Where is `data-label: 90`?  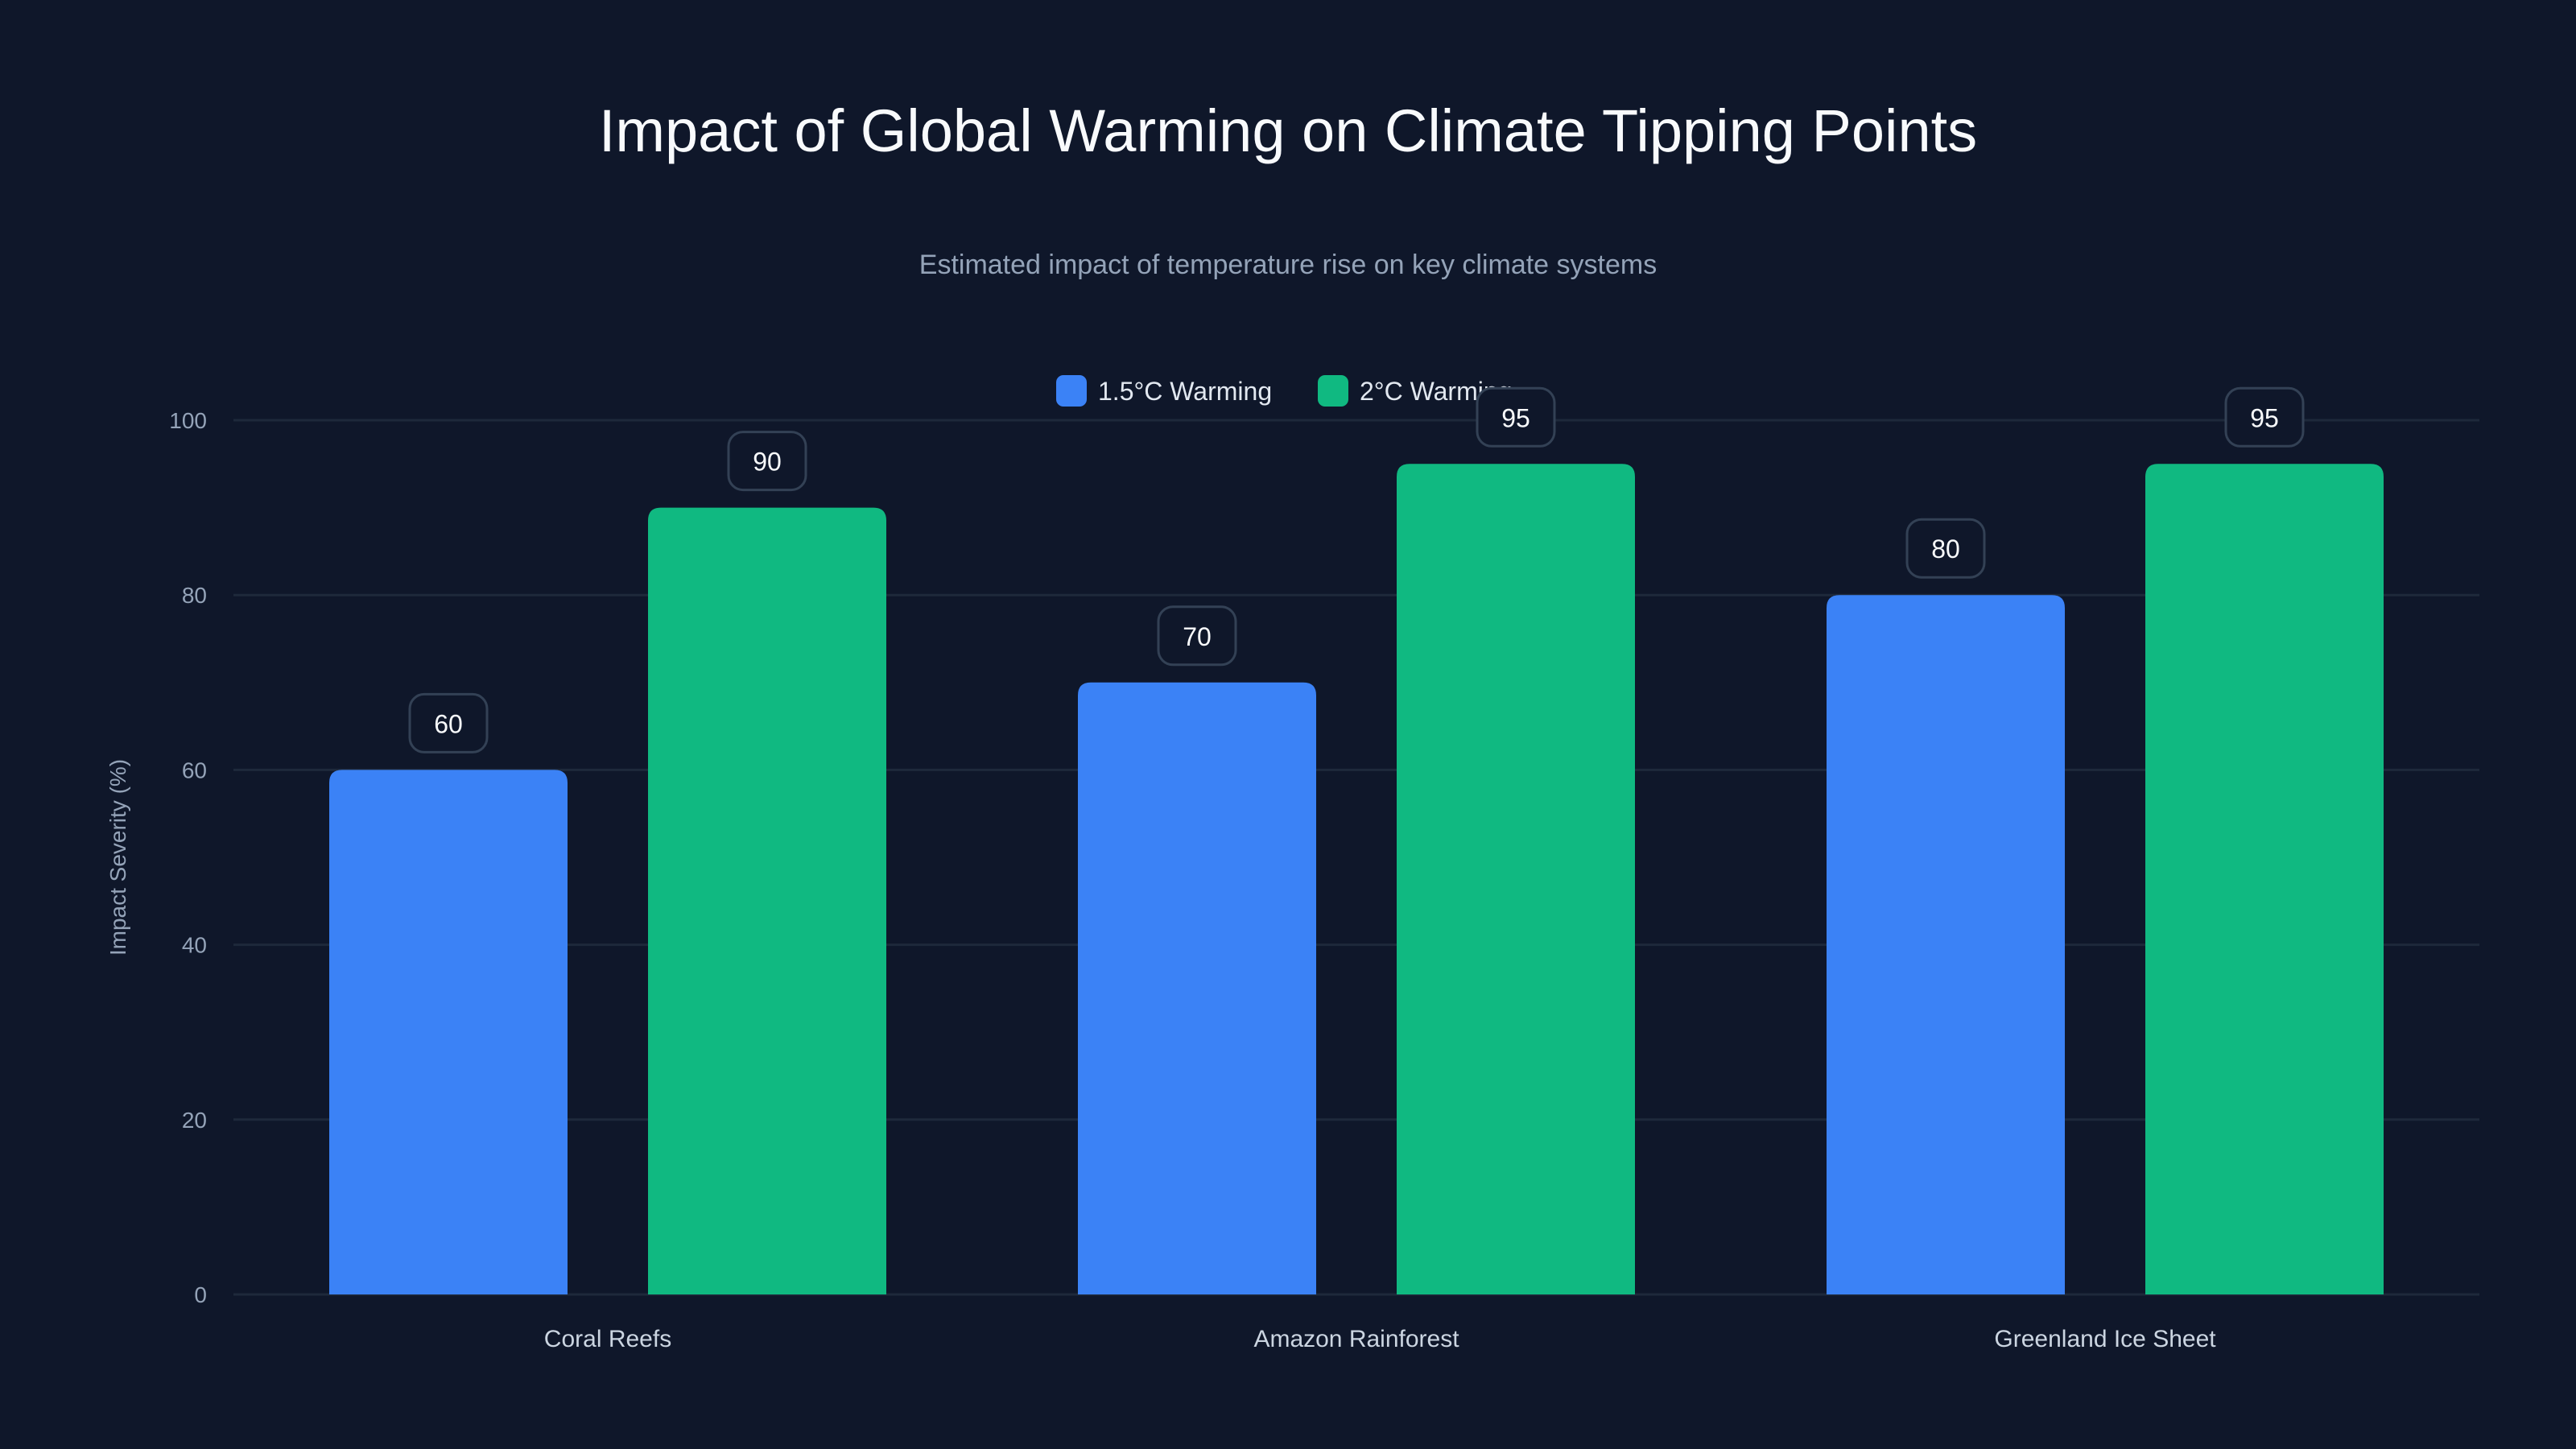
data-label: 90 is located at coordinates (767, 463).